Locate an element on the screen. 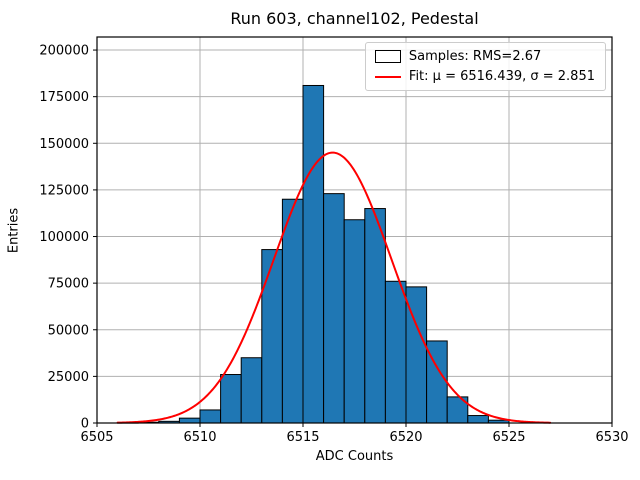 The height and width of the screenshot is (480, 640). legend-entry-samples: Samples: RMS=2.67 is located at coordinates (484, 56).